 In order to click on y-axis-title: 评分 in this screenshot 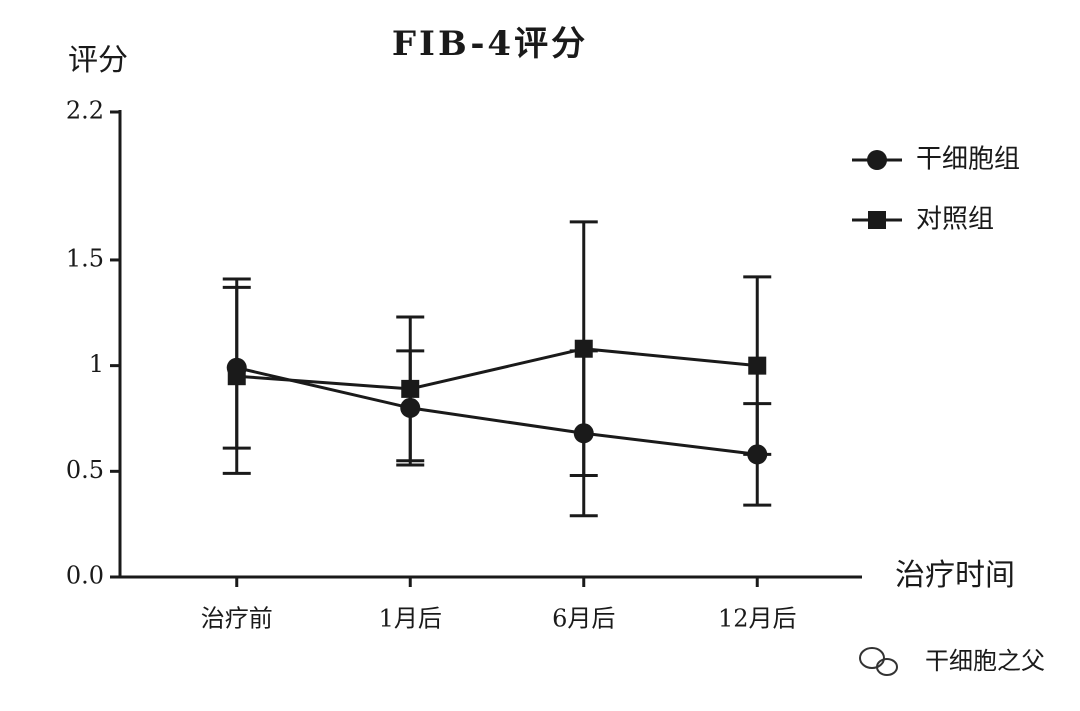, I will do `click(98, 60)`.